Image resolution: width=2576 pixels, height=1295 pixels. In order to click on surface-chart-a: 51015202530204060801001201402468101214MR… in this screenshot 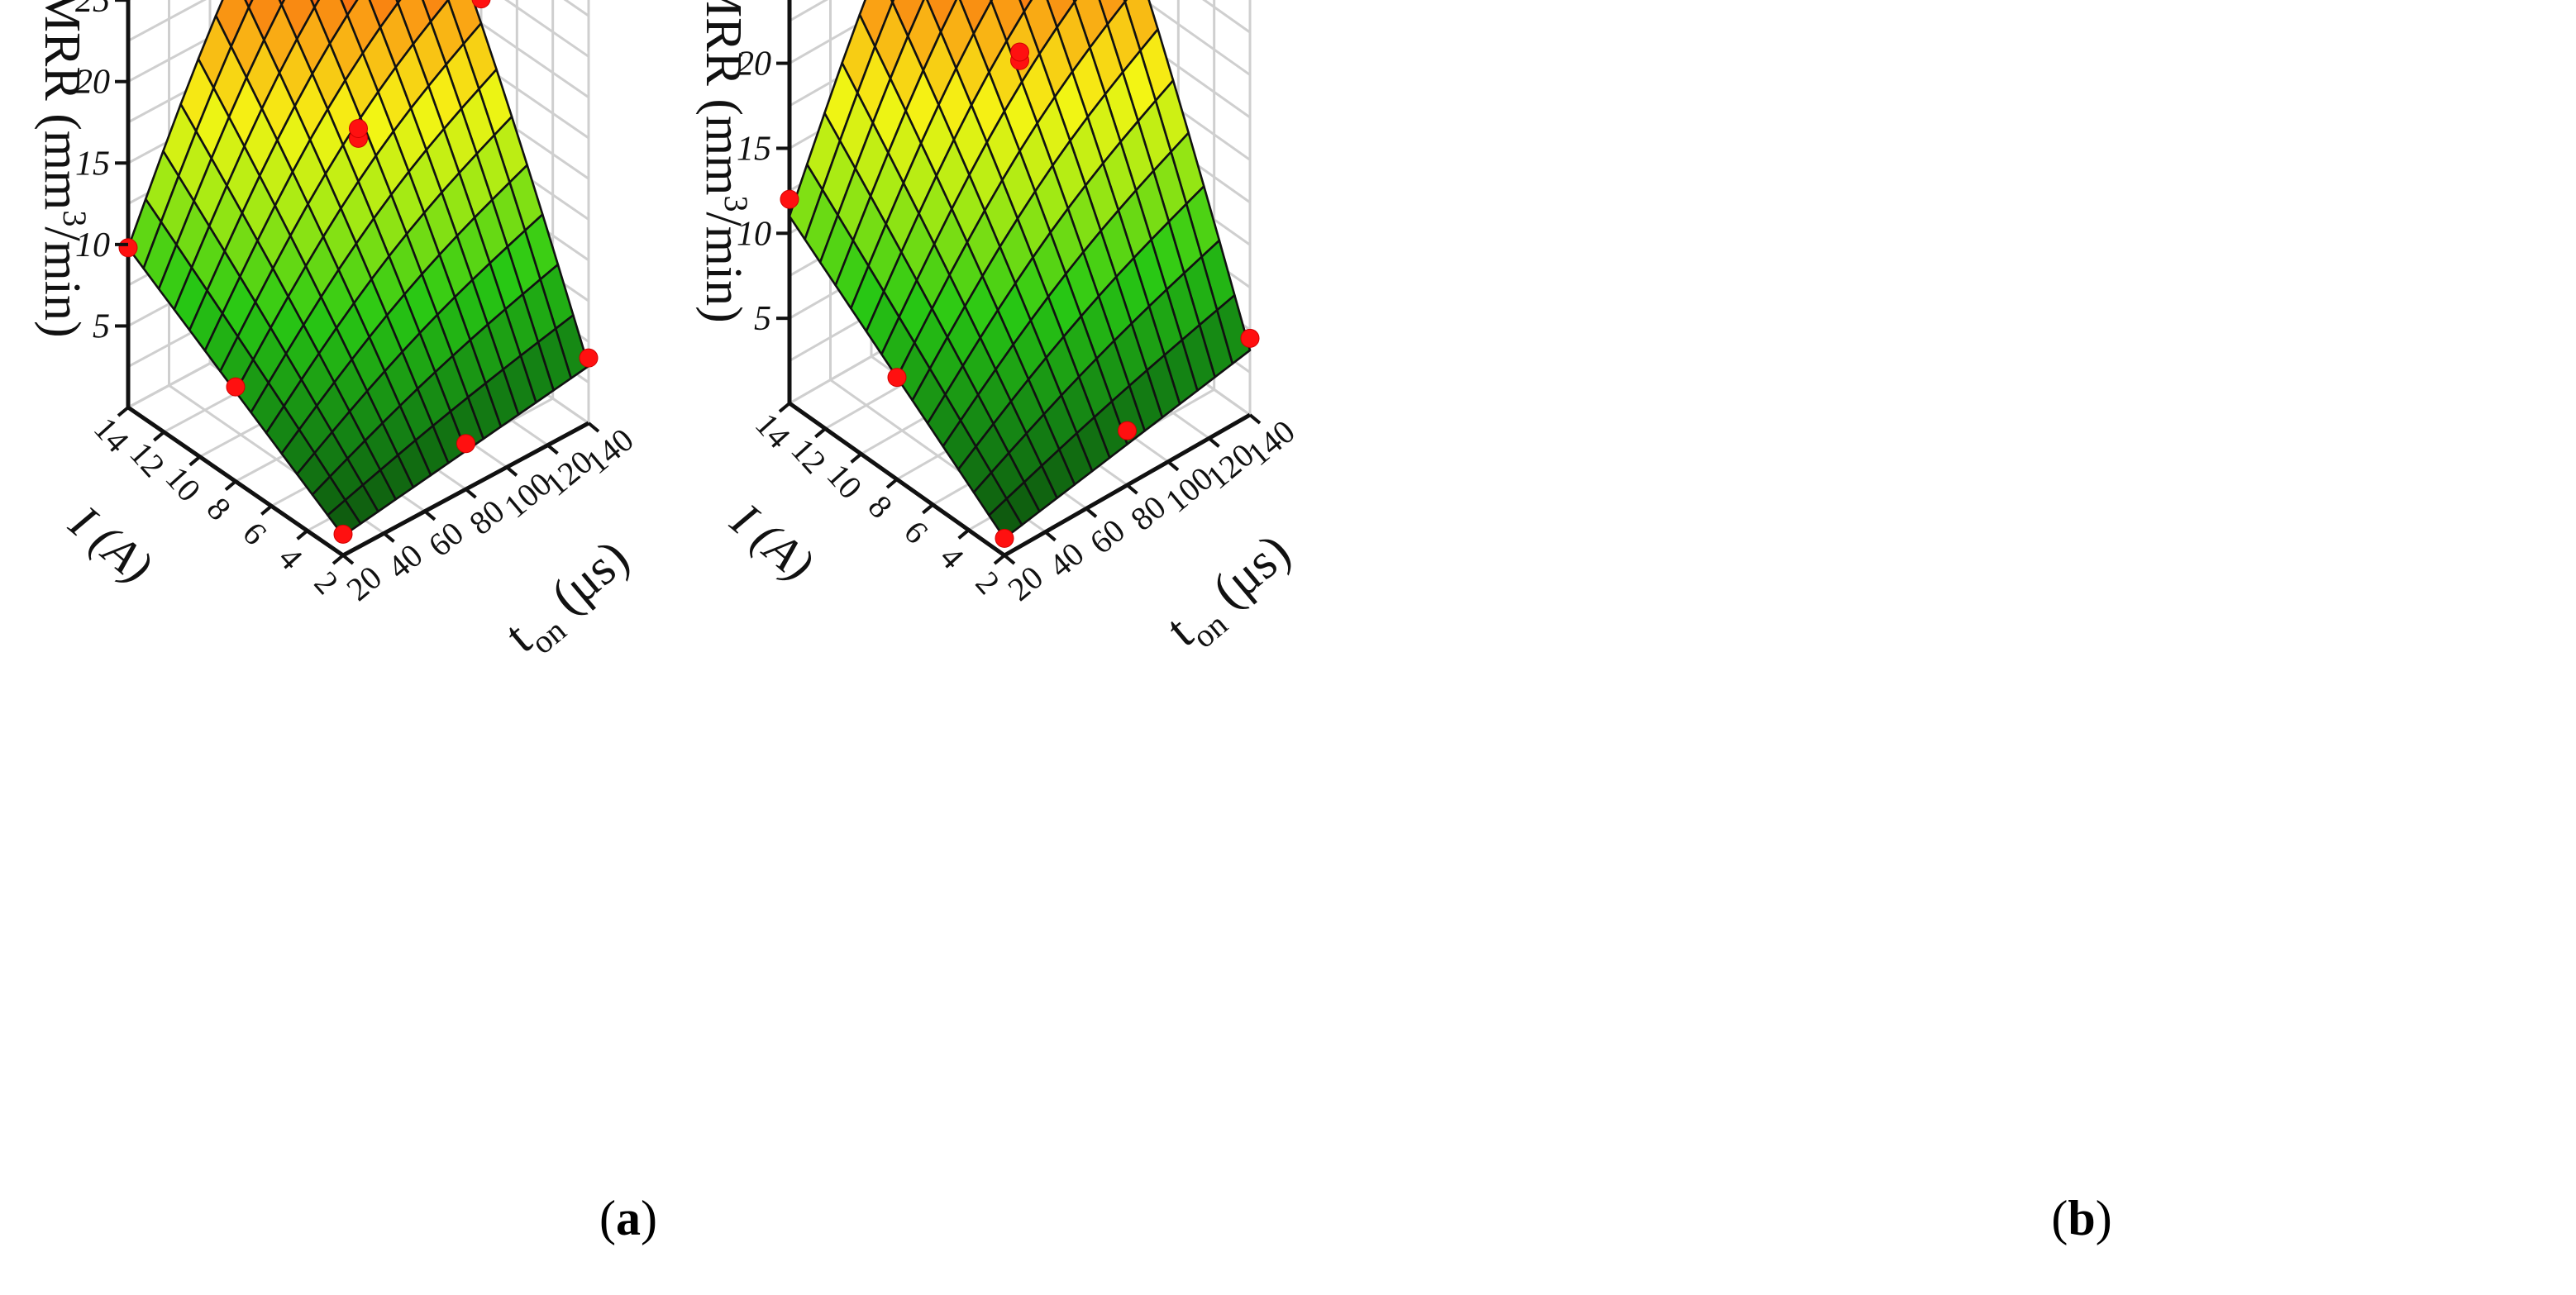, I will do `click(339, 335)`.